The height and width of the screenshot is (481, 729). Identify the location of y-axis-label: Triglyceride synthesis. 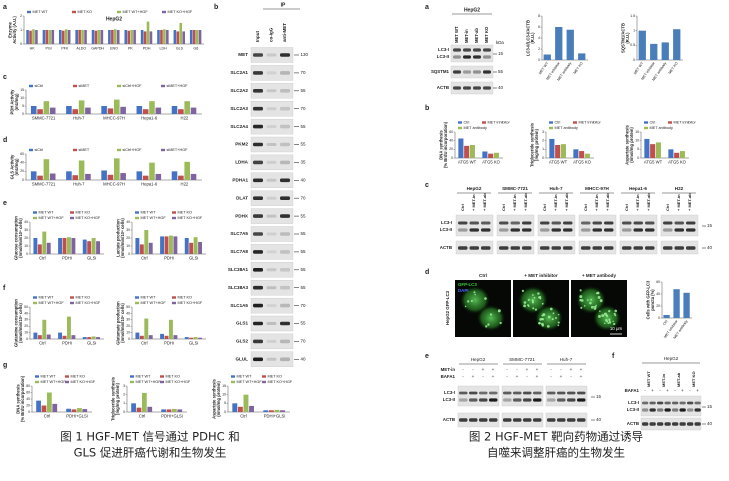
(113, 398).